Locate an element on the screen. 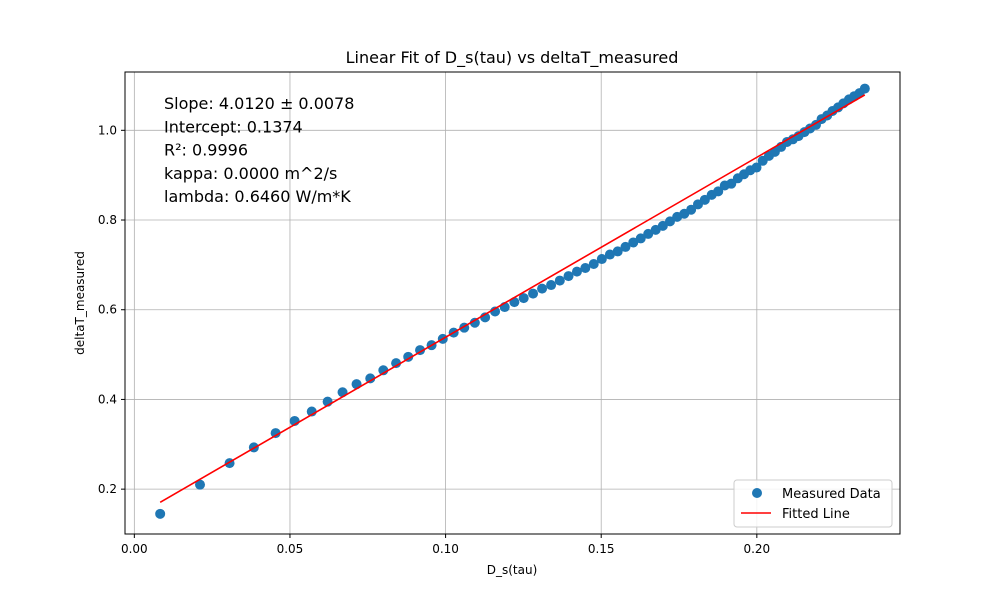 The image size is (1000, 600). y-tick-label: 0.4 is located at coordinates (107, 399).